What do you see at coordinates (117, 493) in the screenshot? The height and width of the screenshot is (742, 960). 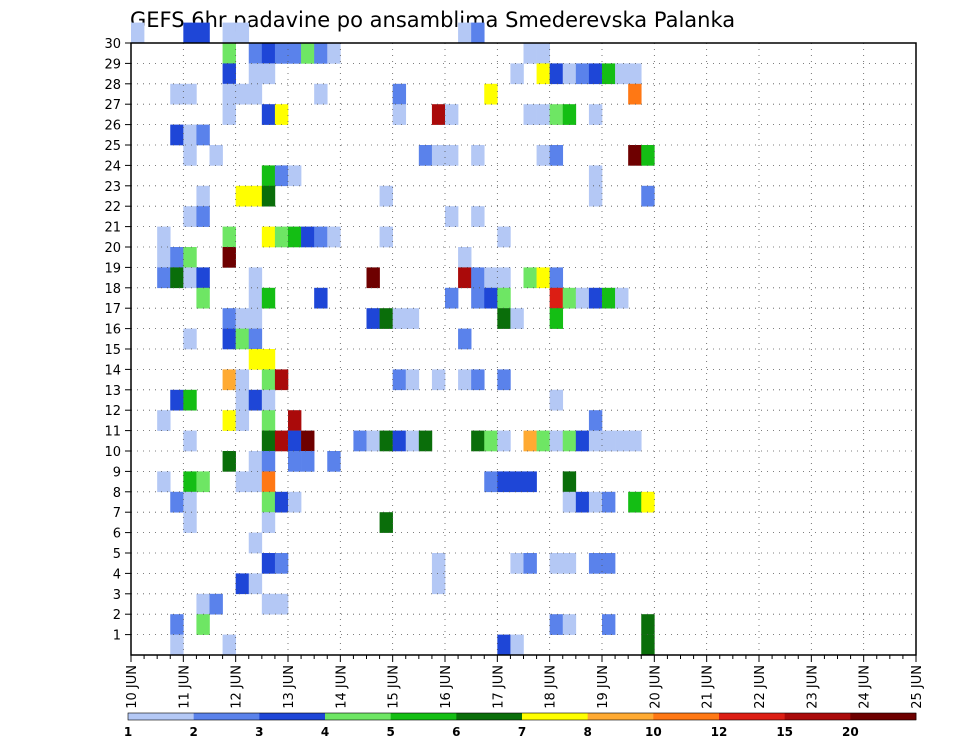 I see `y-tick-label: 8` at bounding box center [117, 493].